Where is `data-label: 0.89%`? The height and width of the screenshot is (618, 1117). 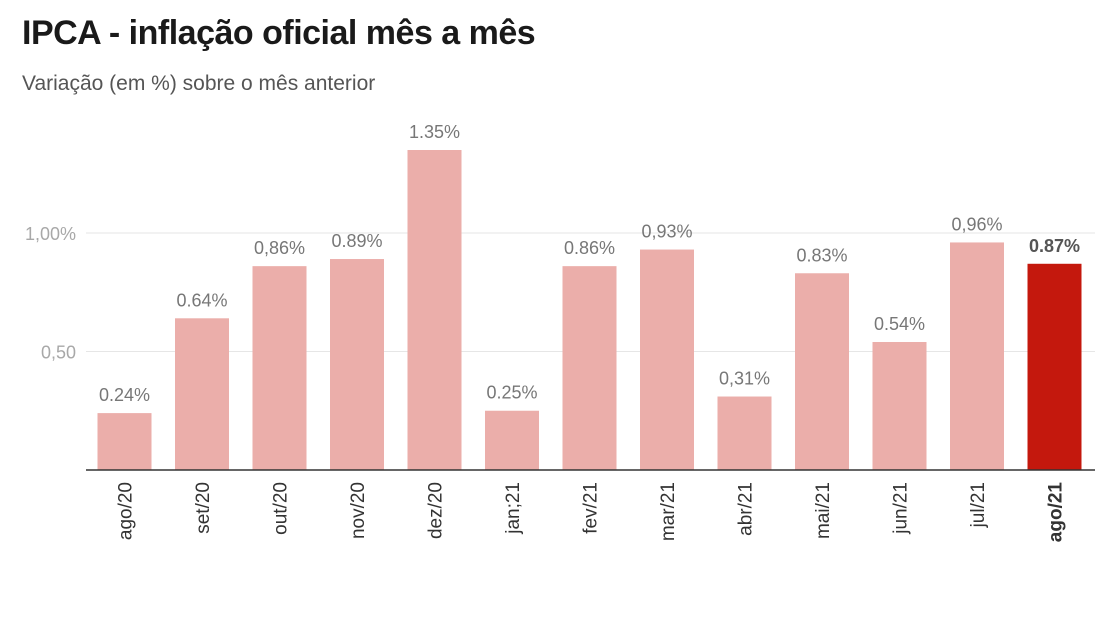 data-label: 0.89% is located at coordinates (356, 241).